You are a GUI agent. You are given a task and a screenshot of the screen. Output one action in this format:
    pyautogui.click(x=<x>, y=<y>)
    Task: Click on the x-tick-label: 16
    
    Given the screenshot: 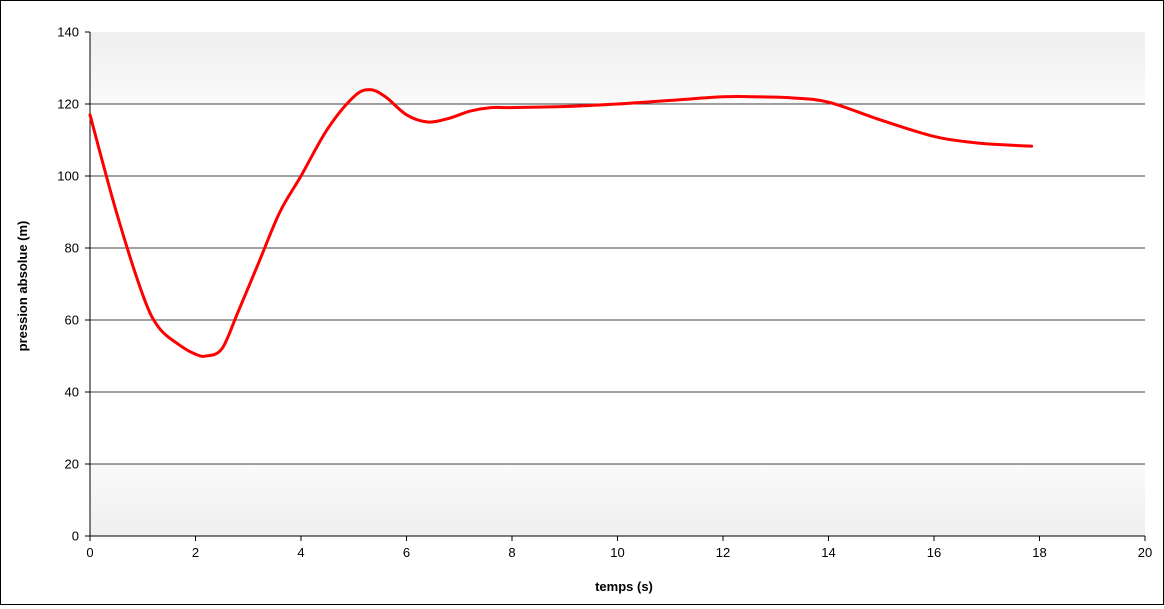 What is the action you would take?
    pyautogui.click(x=934, y=552)
    